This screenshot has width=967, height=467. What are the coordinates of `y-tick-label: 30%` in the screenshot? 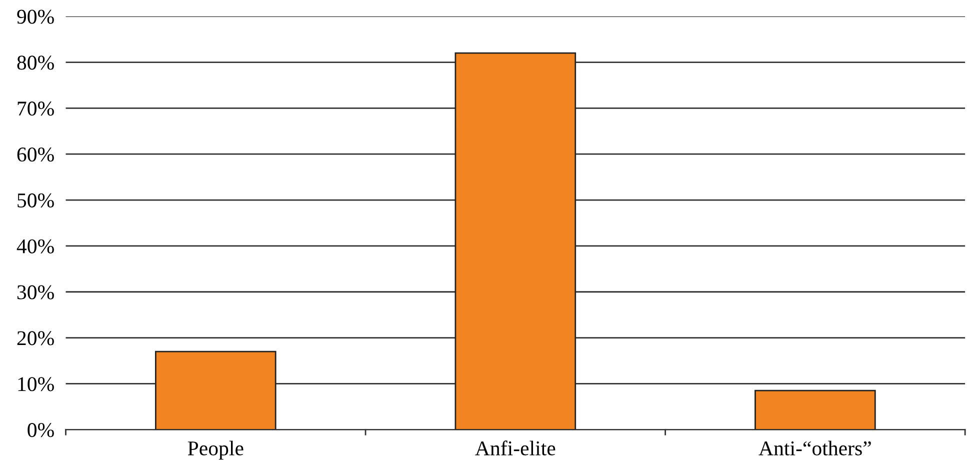 It's located at (35, 292).